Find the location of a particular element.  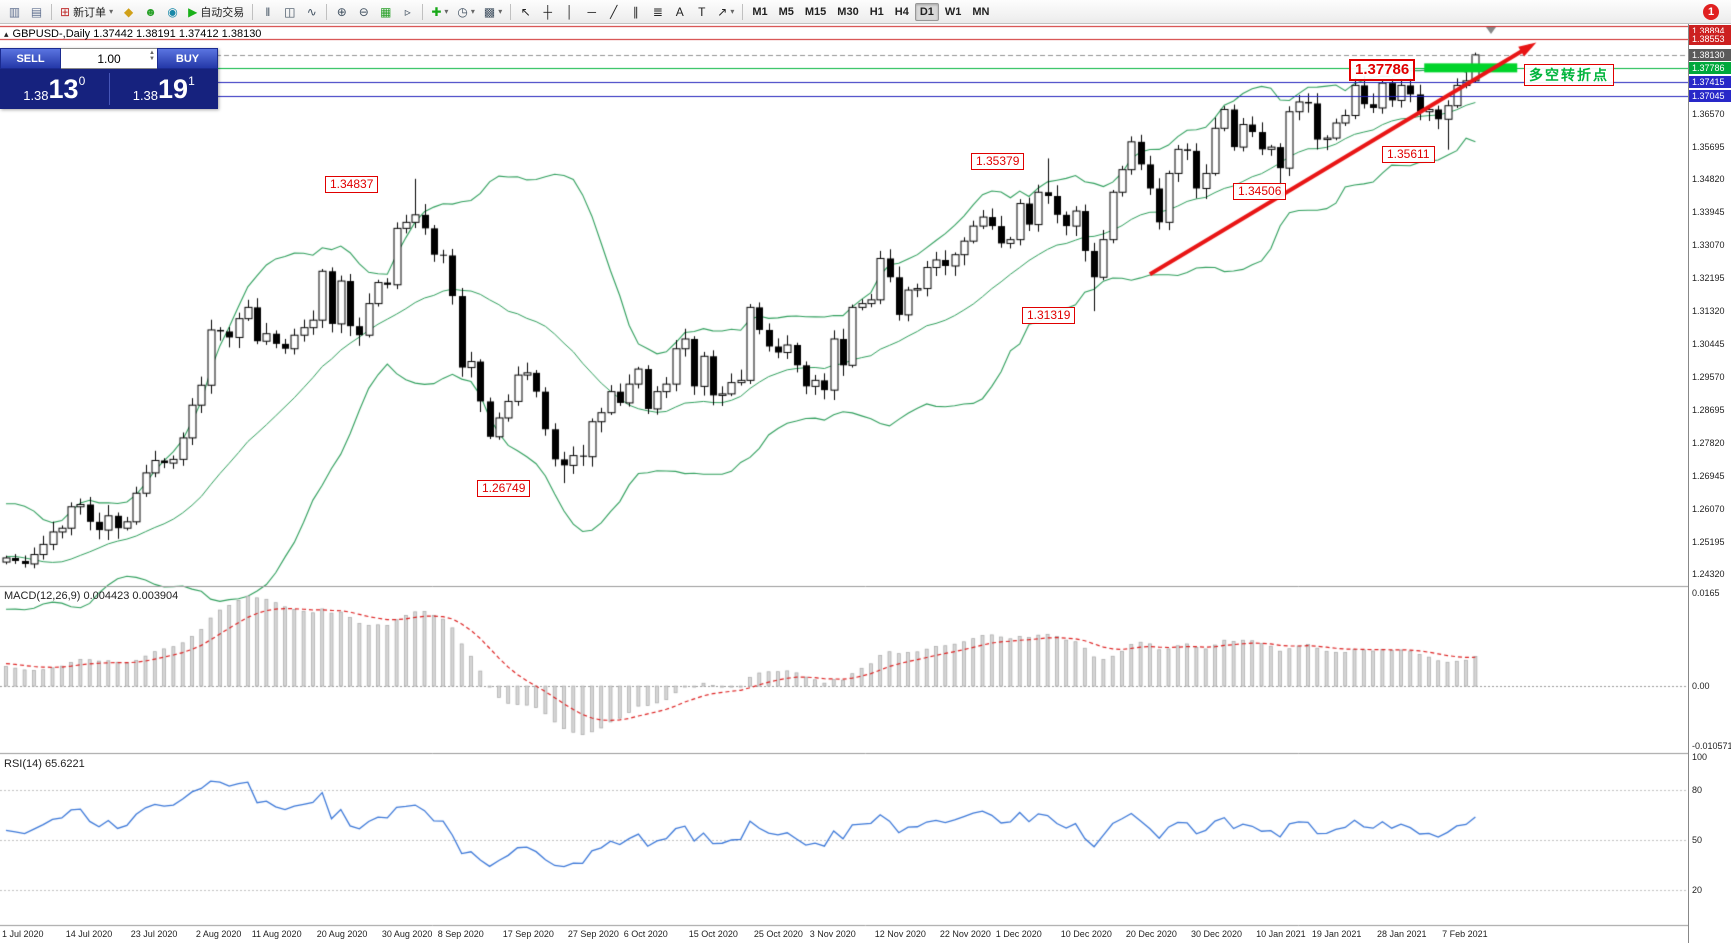

timeframe-h1-label: H1 is located at coordinates (876, 11).